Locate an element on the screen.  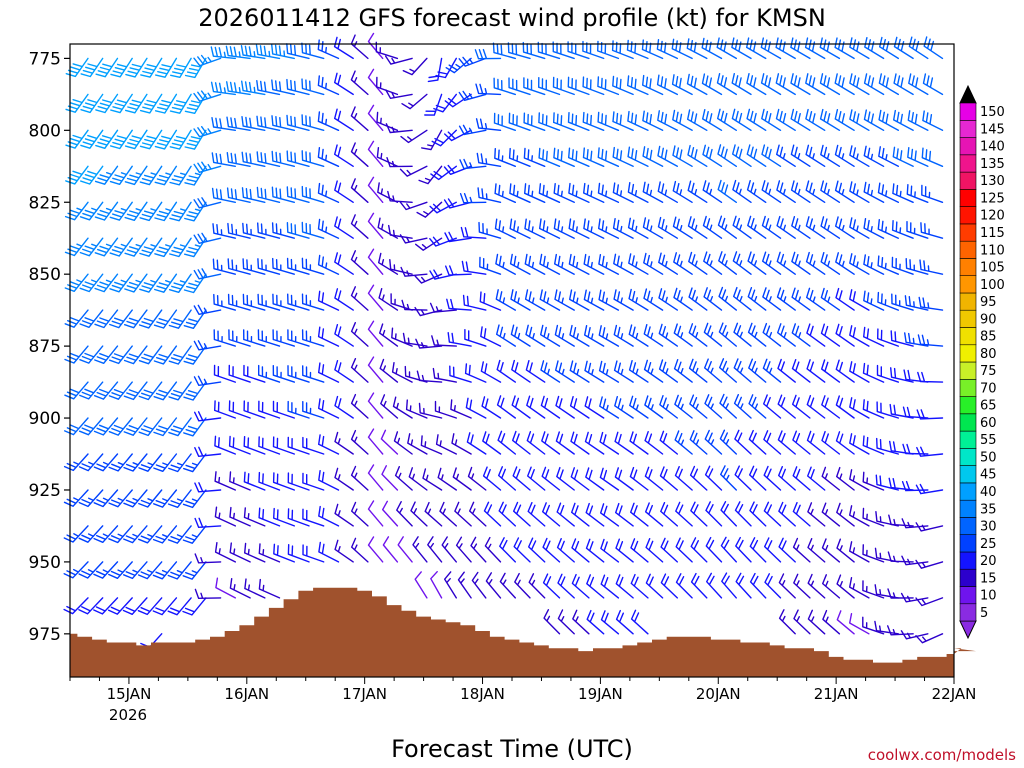
colorbar-top-arrow is located at coordinates (968, 94).